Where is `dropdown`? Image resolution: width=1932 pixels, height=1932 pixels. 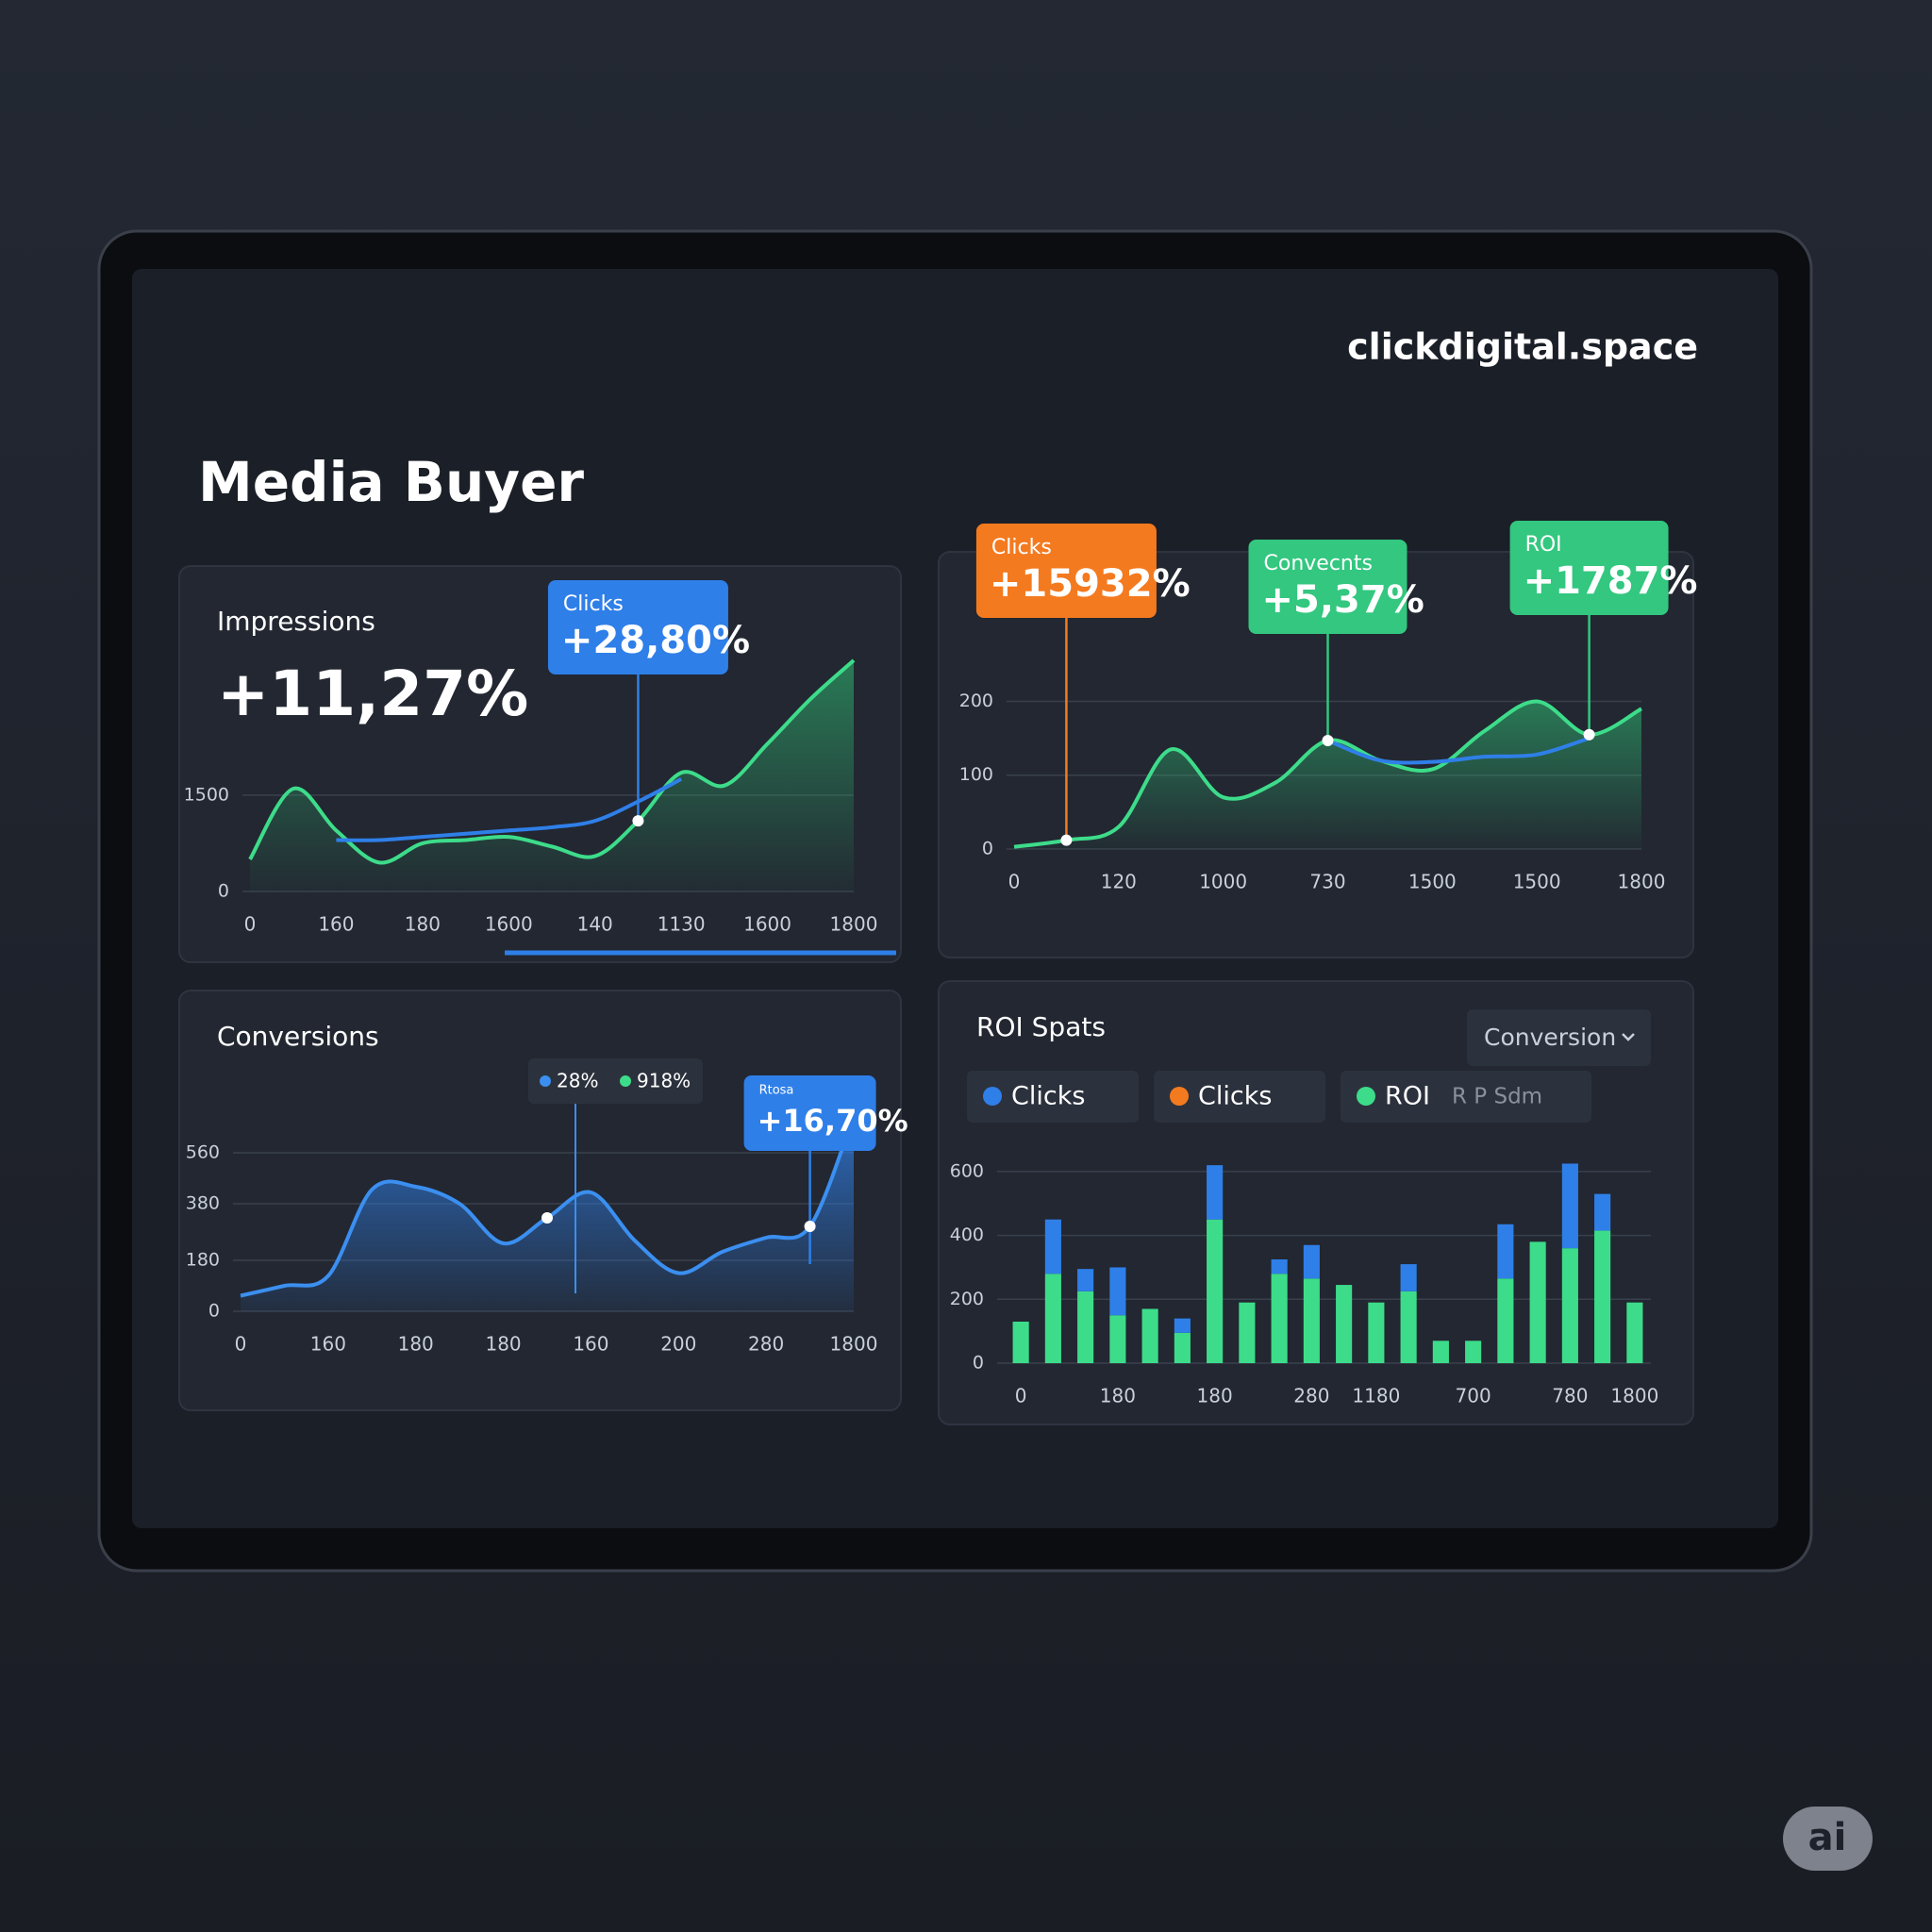
dropdown is located at coordinates (1559, 1037).